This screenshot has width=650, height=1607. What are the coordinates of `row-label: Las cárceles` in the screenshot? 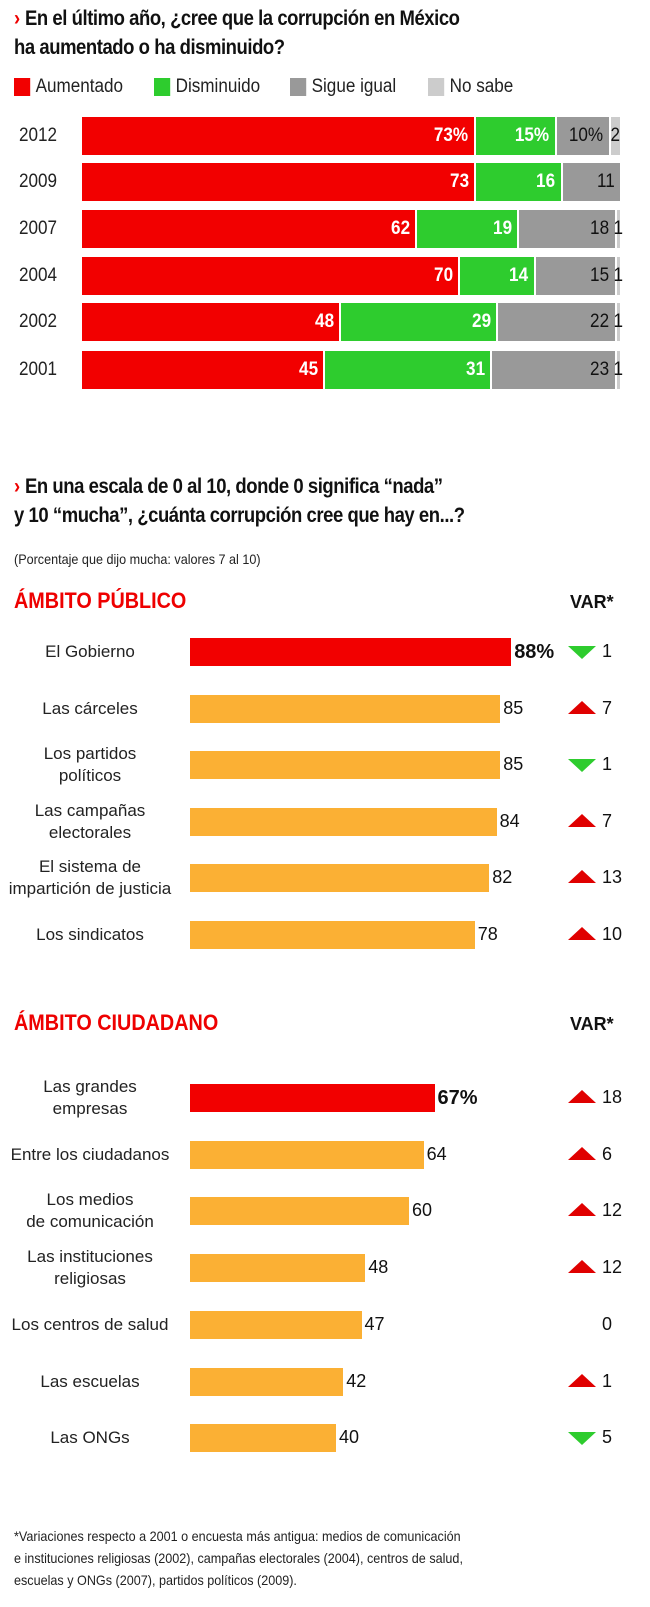 It's located at (90, 709).